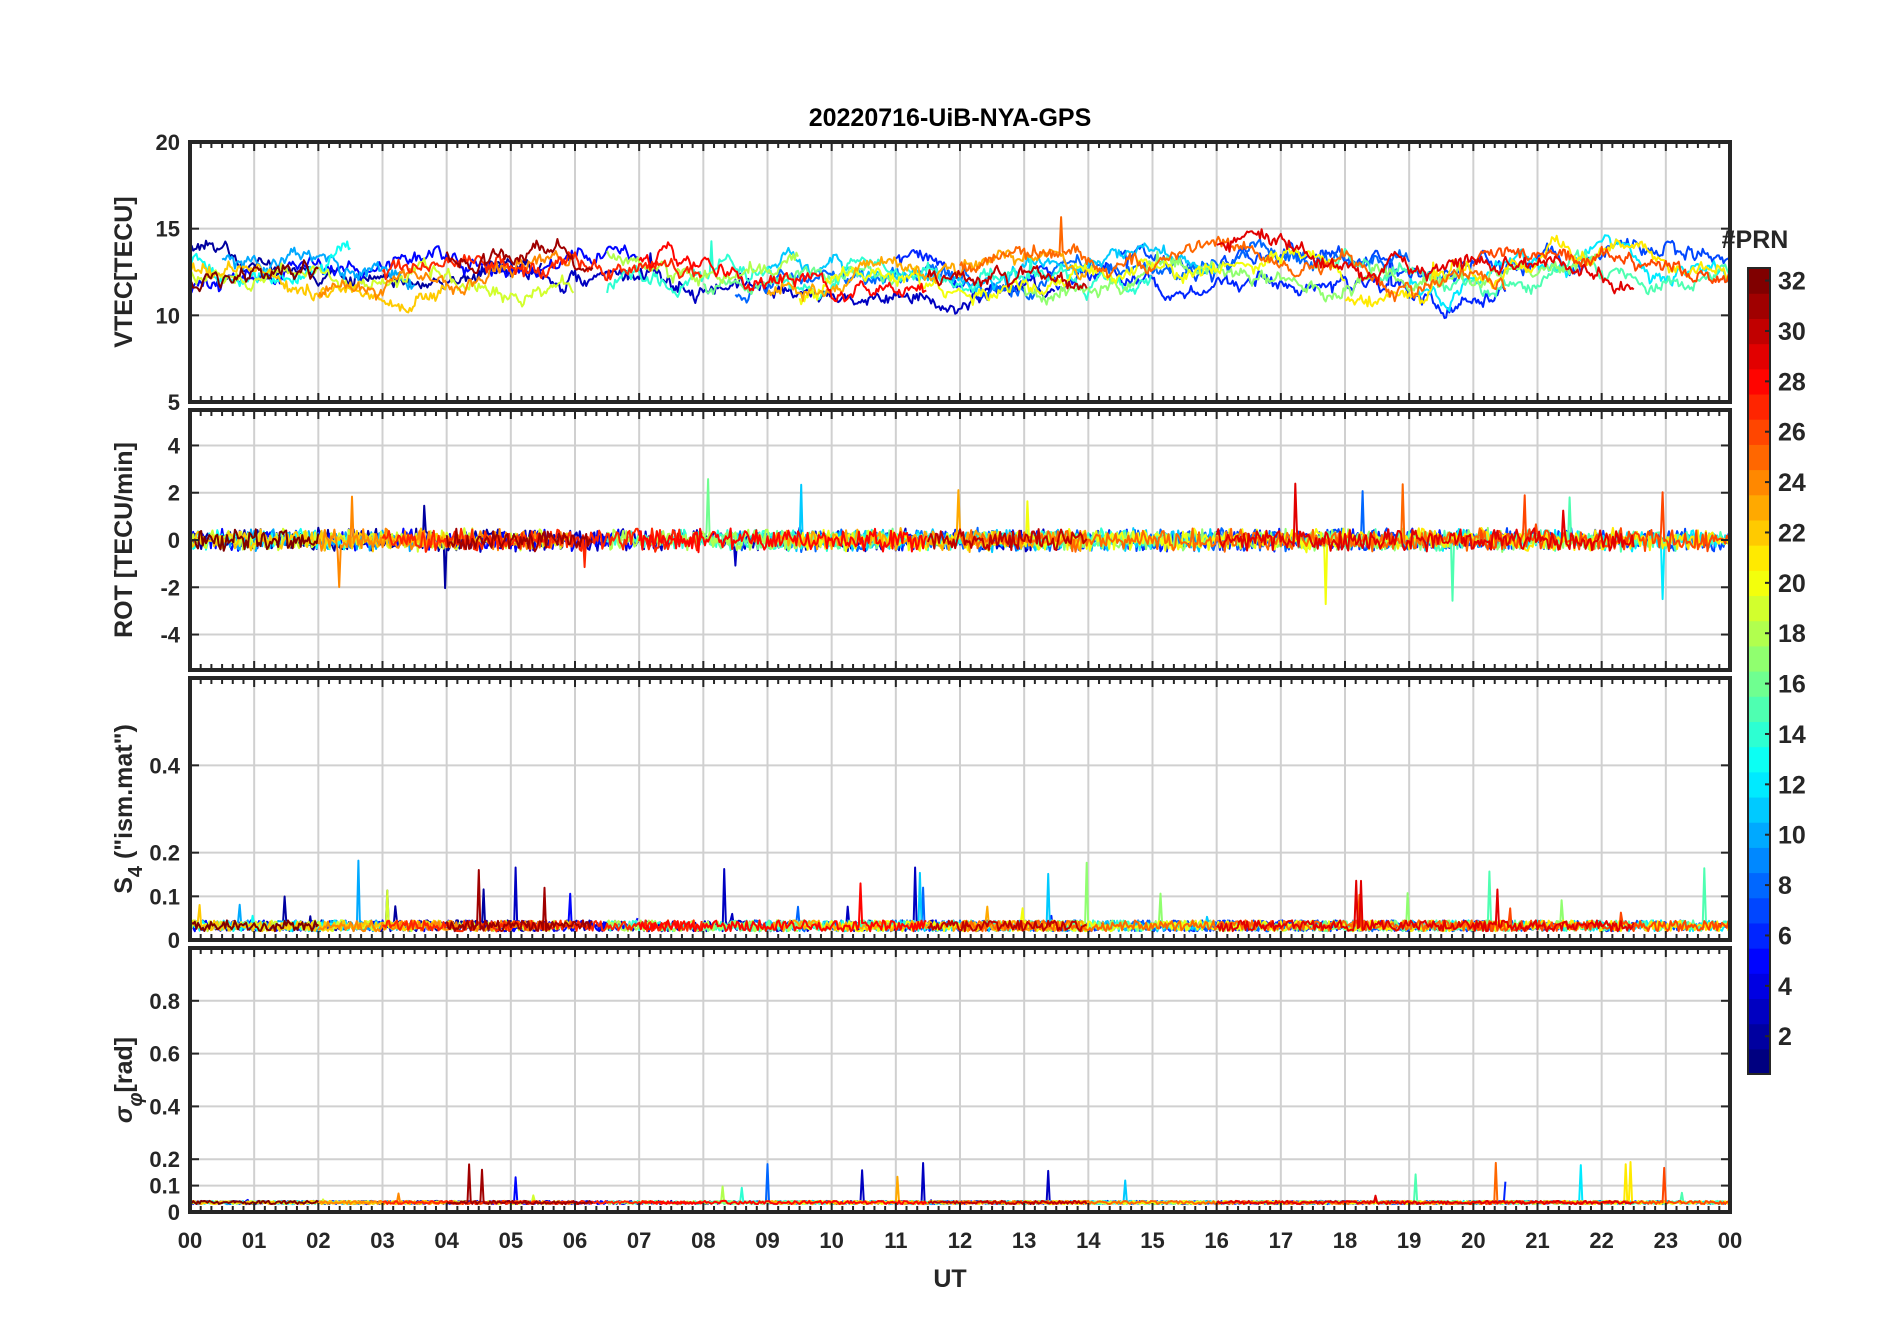 This screenshot has height=1330, width=1902. What do you see at coordinates (1216, 1240) in the screenshot?
I see `x-tick-label: 16` at bounding box center [1216, 1240].